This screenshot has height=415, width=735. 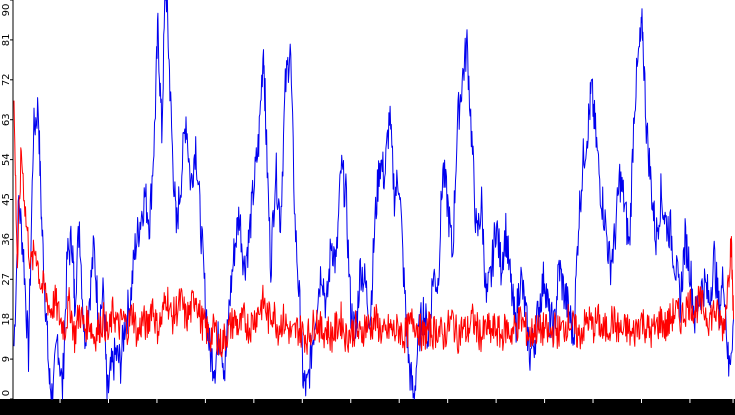 I want to click on x-tick-label: 14:04, so click(x=205, y=410).